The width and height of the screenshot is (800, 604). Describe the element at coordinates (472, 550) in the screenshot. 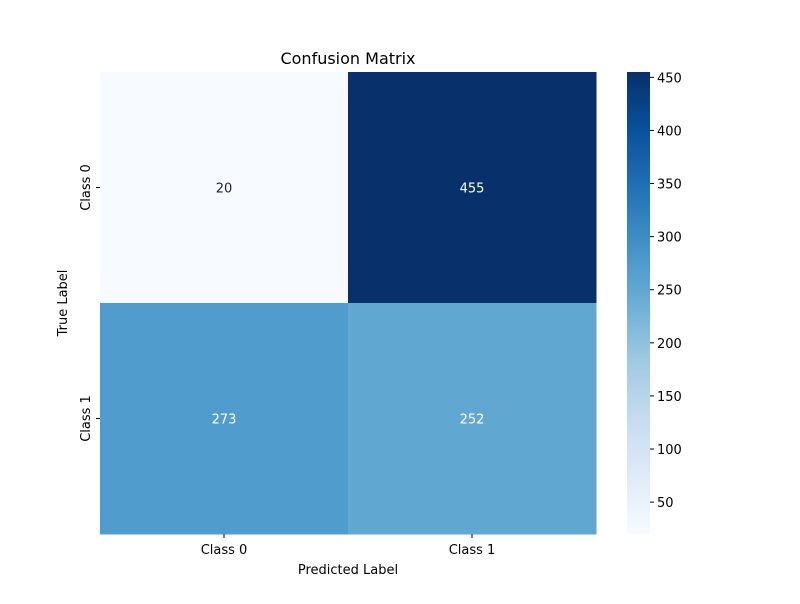

I see `x-tick-label-1: Class 1` at that location.